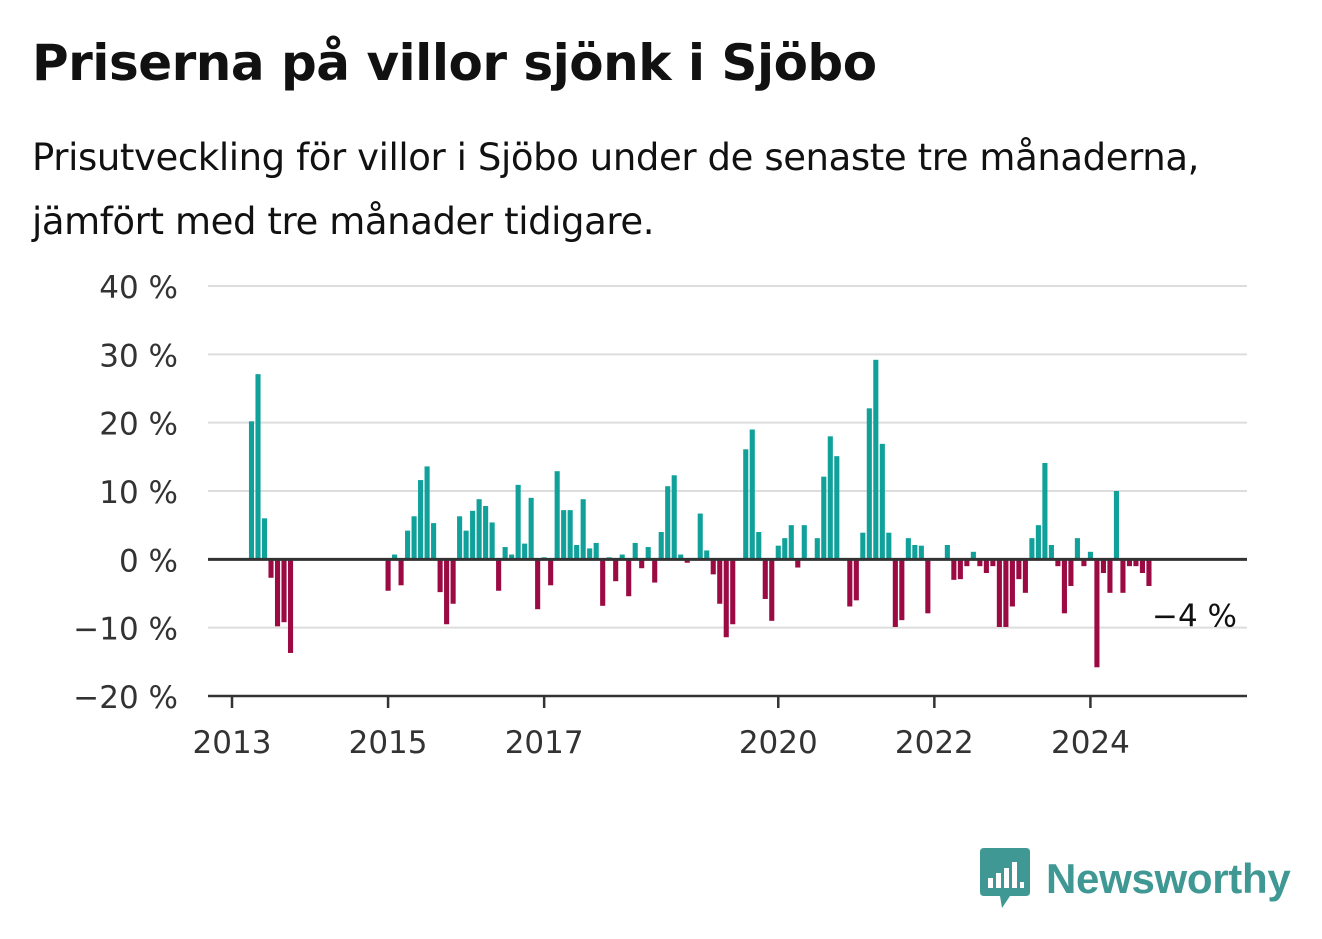 The height and width of the screenshot is (939, 1322). What do you see at coordinates (1194, 617) in the screenshot?
I see `last-value-annotation: −4 %` at bounding box center [1194, 617].